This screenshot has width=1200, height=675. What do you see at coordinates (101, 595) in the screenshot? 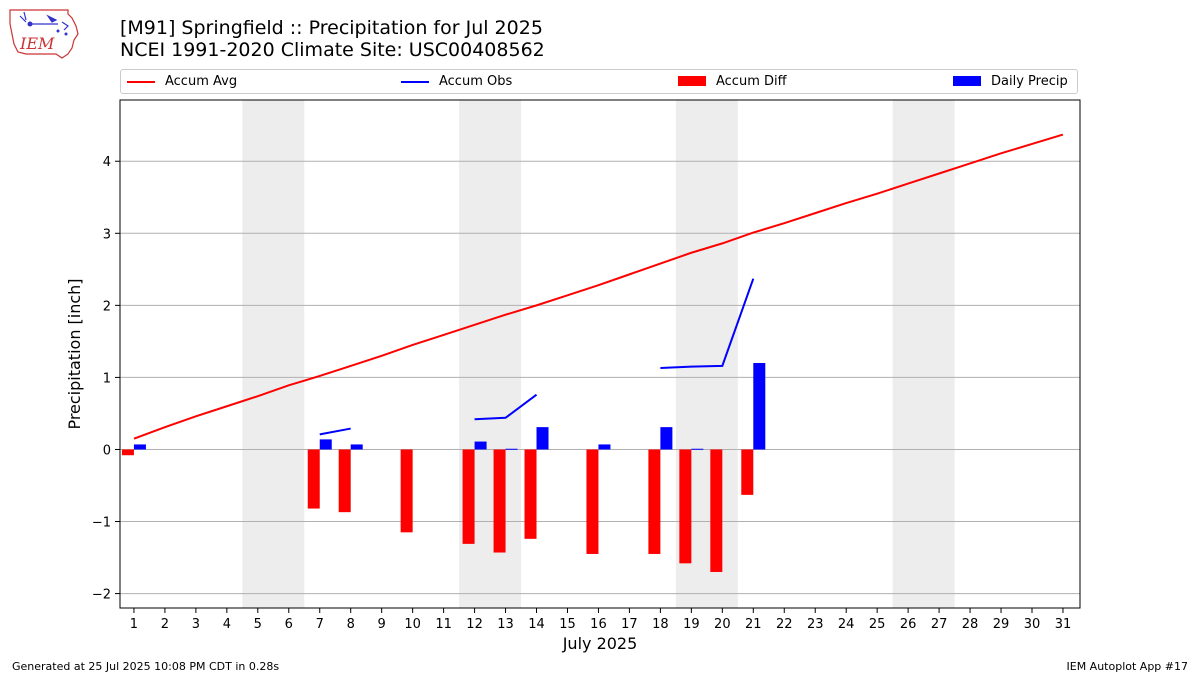
I see `y-tick-label: −2` at bounding box center [101, 595].